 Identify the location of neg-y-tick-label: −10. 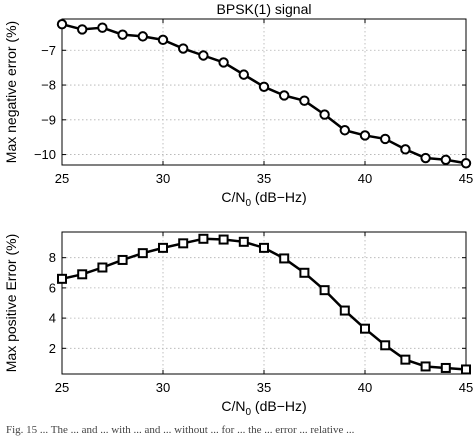
(45, 154).